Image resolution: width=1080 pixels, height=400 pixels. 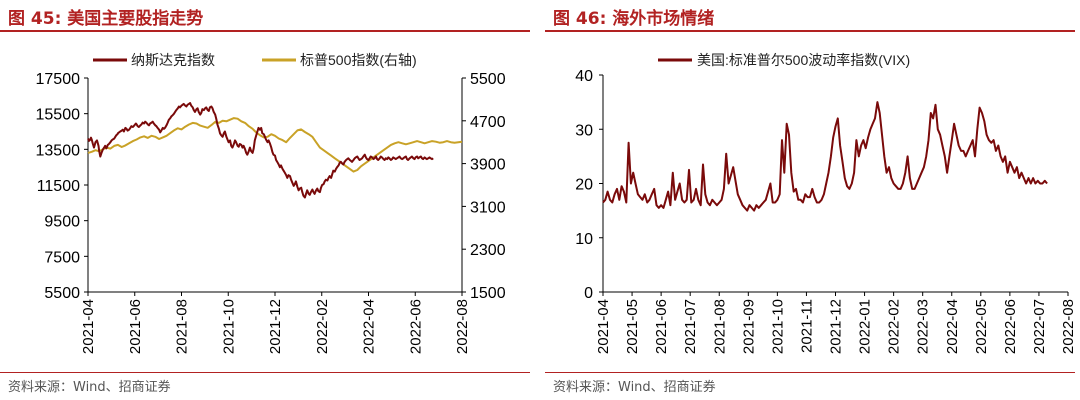 What do you see at coordinates (488, 122) in the screenshot?
I see `right-y-tick-label: 4700` at bounding box center [488, 122].